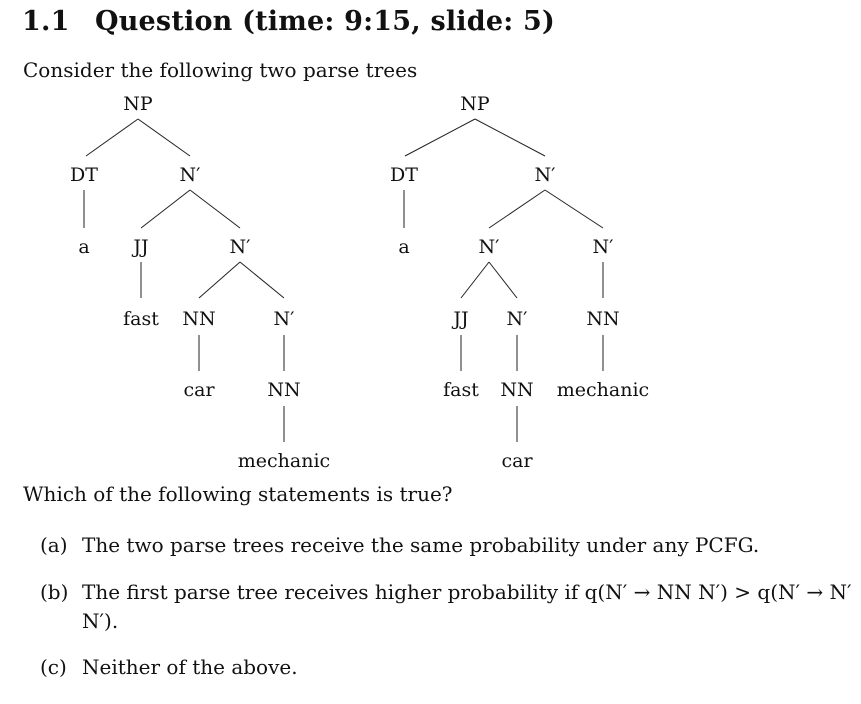 This screenshot has height=704, width=861. What do you see at coordinates (190, 667) in the screenshot?
I see `option-text: Neither of the above.` at bounding box center [190, 667].